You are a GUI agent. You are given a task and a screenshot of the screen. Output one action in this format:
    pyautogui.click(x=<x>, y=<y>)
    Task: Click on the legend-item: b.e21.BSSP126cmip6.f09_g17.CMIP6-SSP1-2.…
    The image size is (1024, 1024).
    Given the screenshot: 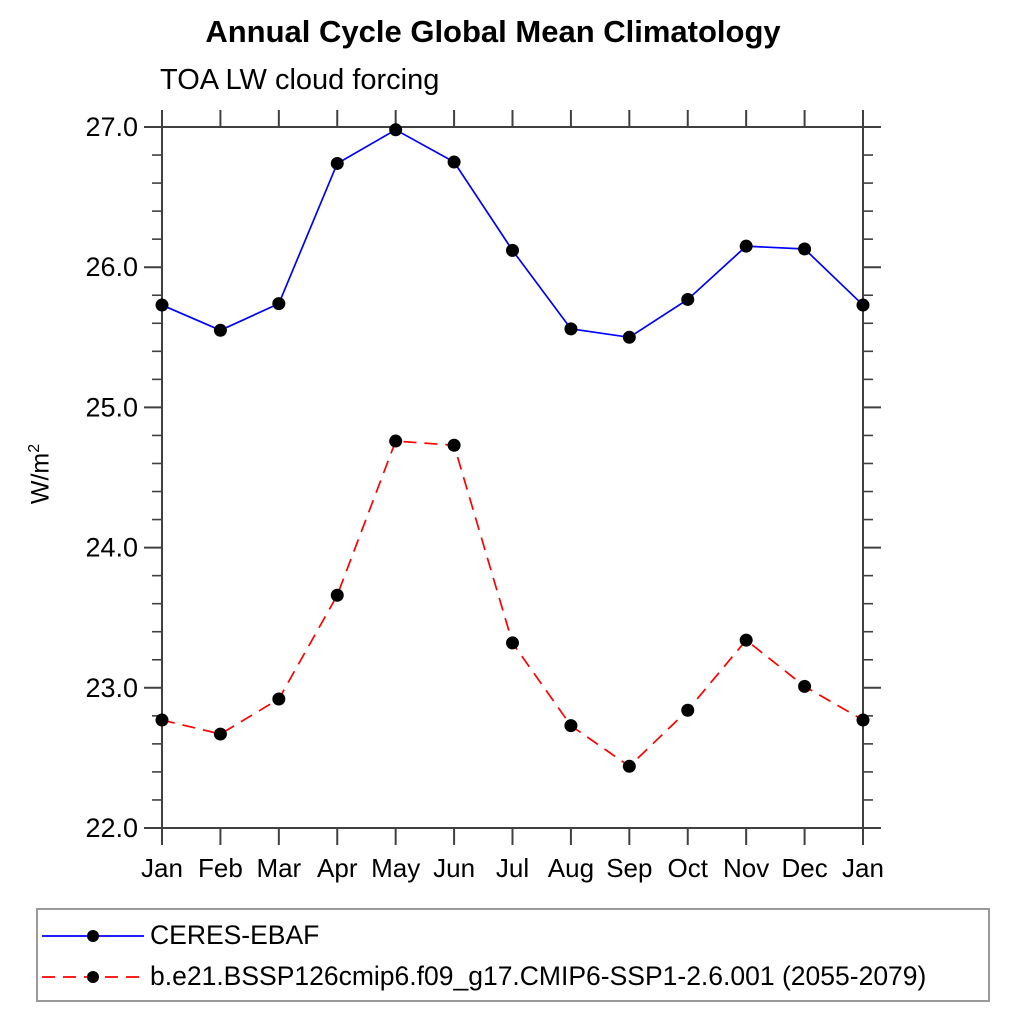 What is the action you would take?
    pyautogui.click(x=513, y=976)
    